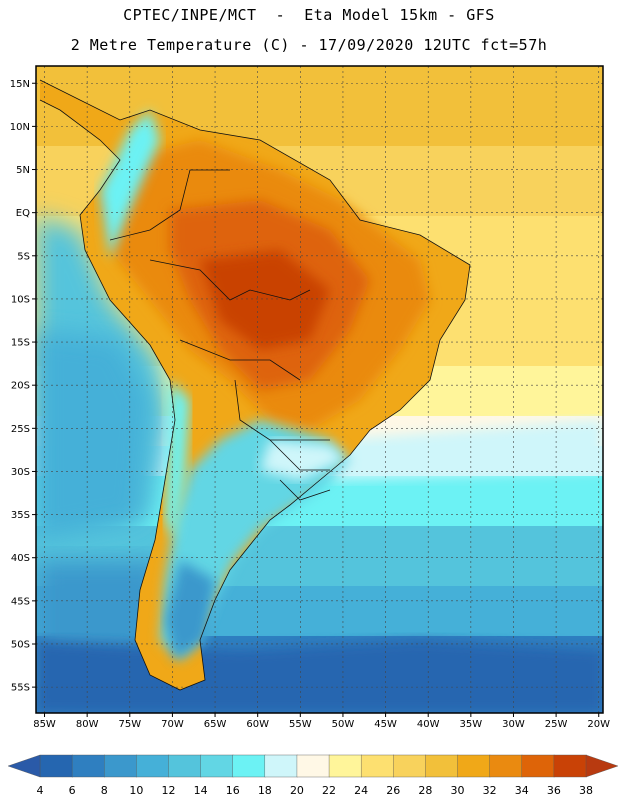 Image resolution: width=618 pixels, height=800 pixels. I want to click on lon-tick-label: 75W, so click(129, 724).